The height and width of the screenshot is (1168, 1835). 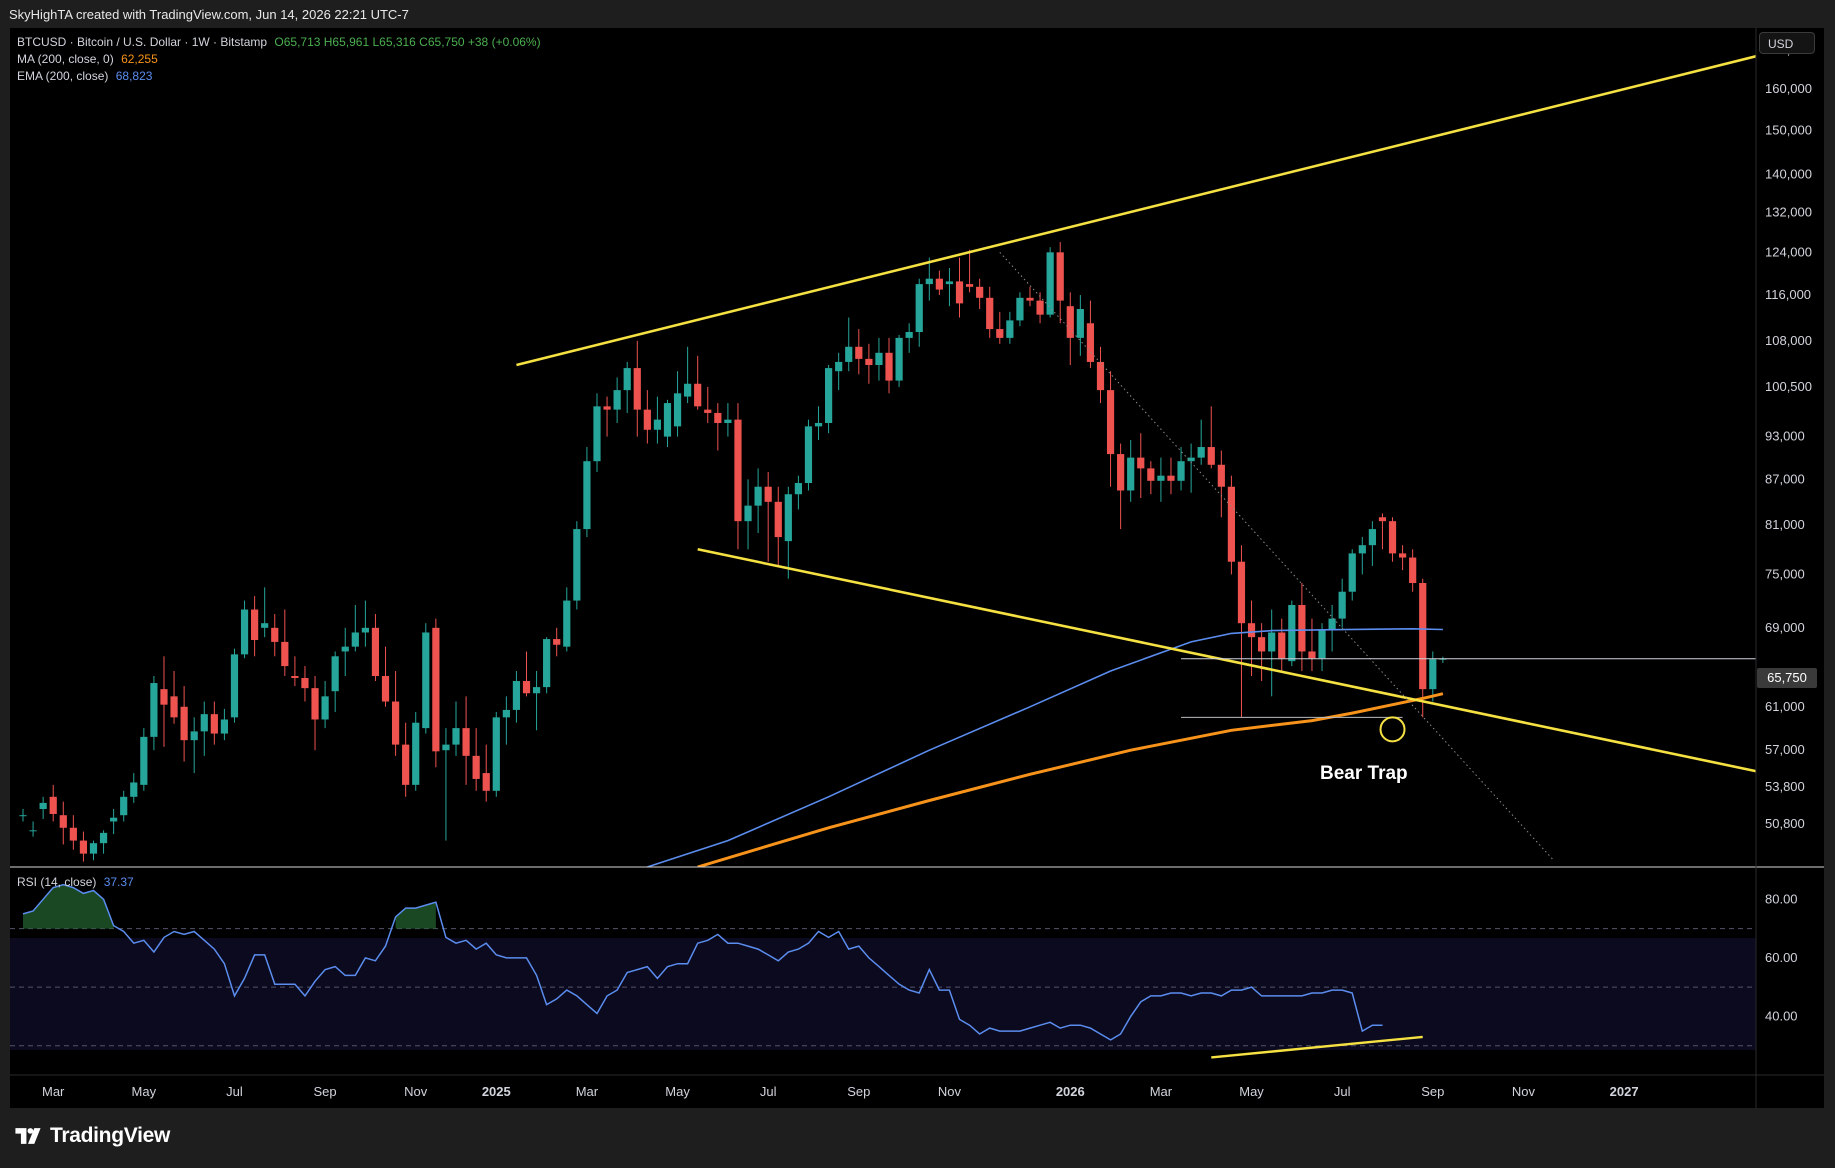 What do you see at coordinates (1788, 88) in the screenshot?
I see `price-tick-label: 160,000` at bounding box center [1788, 88].